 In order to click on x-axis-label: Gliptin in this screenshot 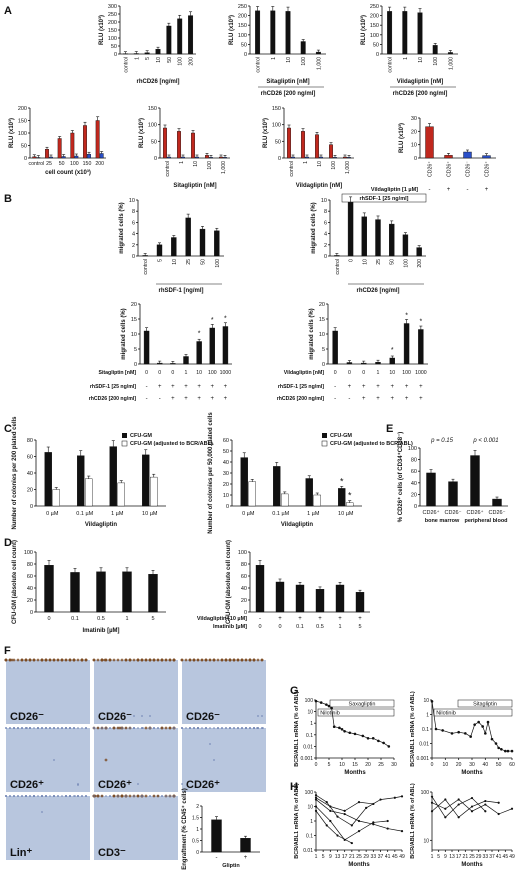, I will do `click(231, 866)`.